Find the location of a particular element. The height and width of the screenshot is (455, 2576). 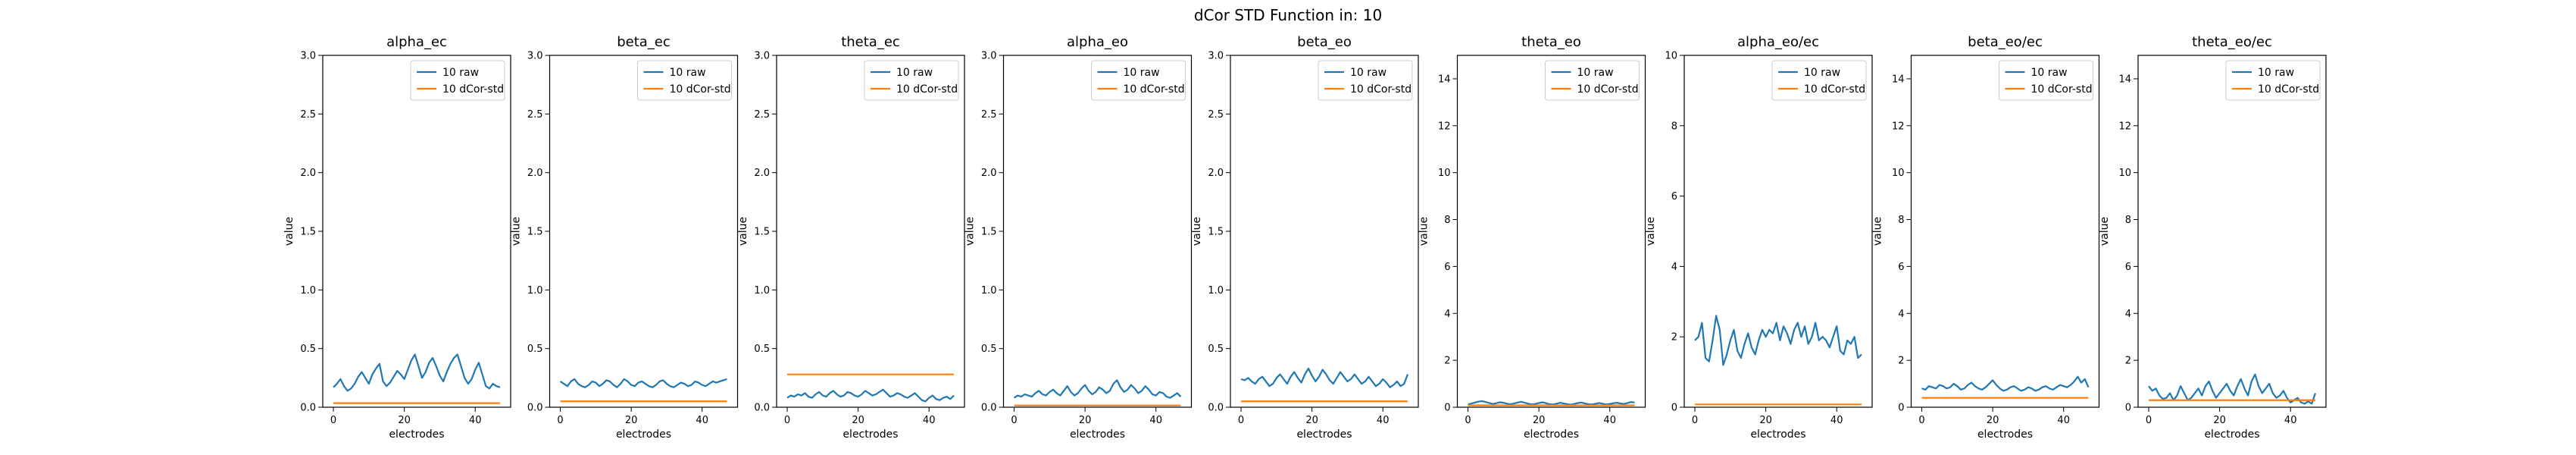

y-tick-label: 8 is located at coordinates (1674, 126).